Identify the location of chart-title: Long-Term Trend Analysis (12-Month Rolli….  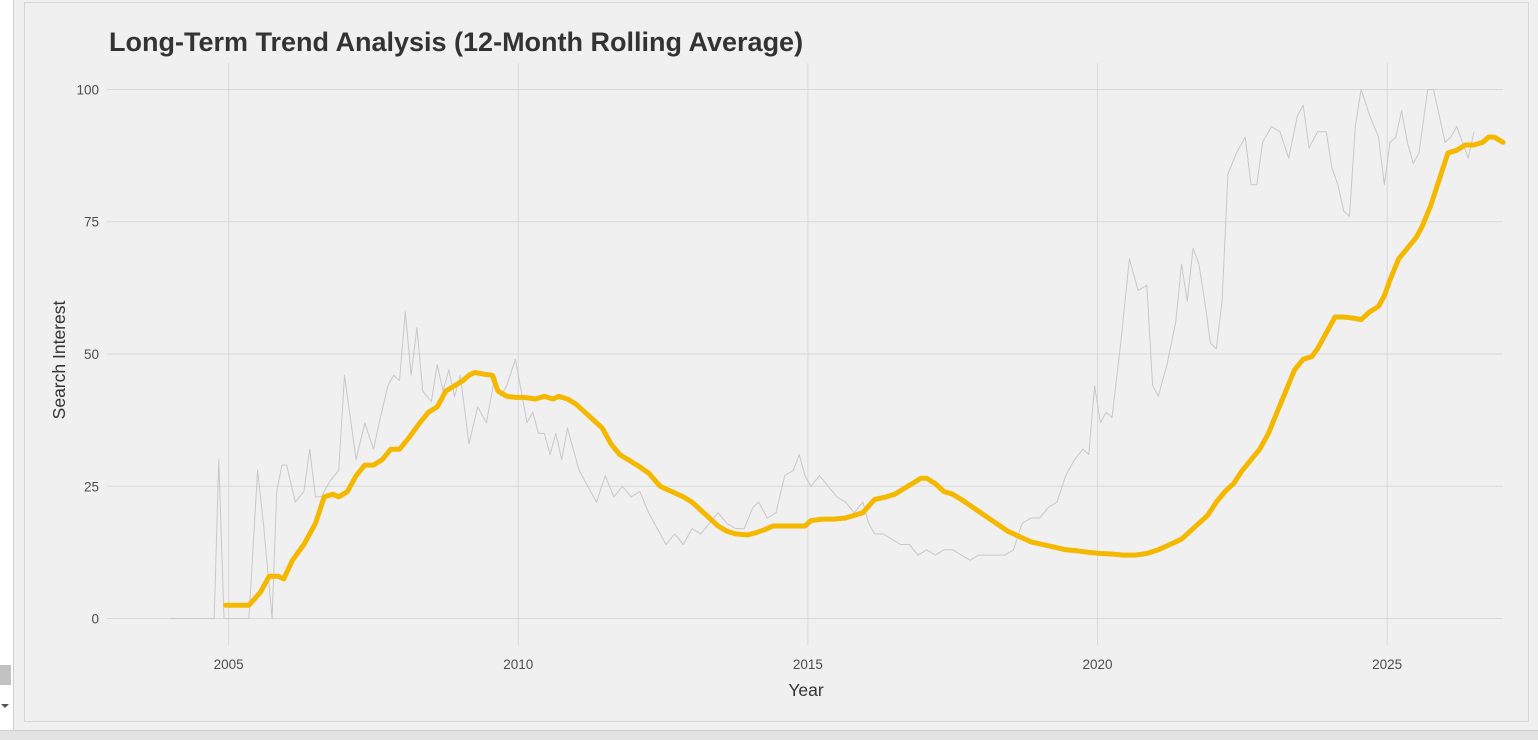
(456, 42).